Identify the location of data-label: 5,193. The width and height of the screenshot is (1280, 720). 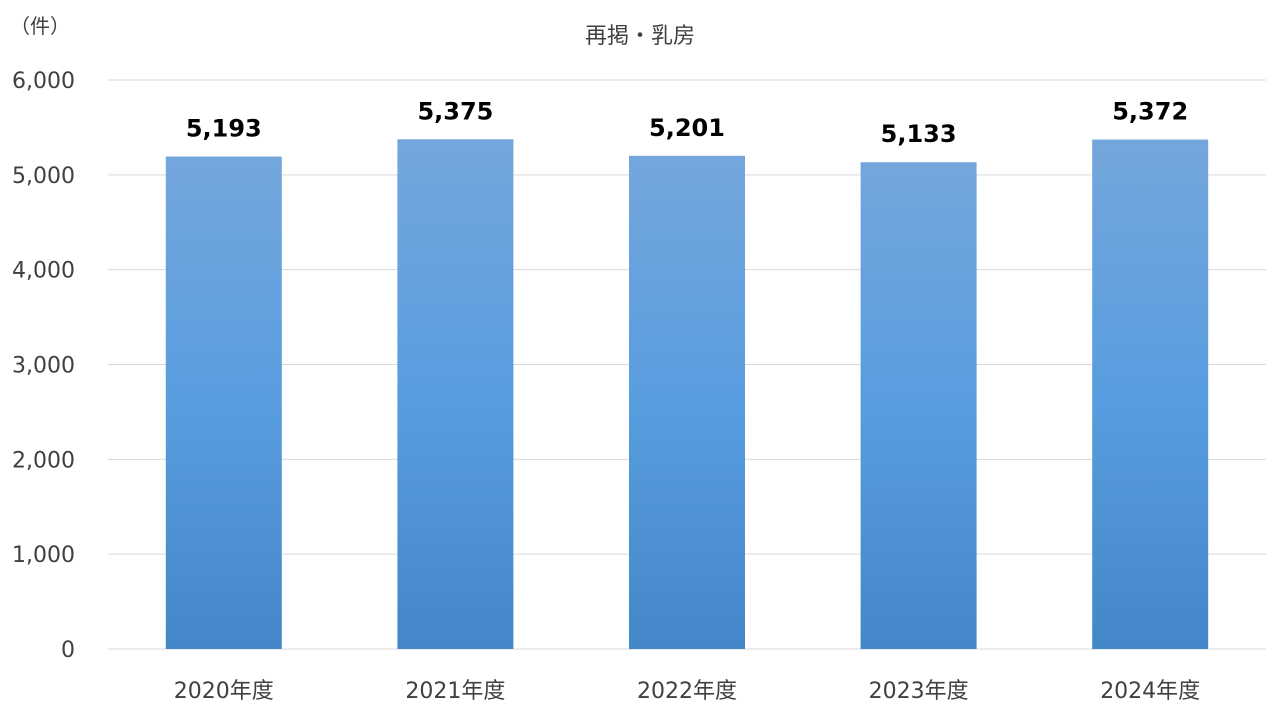
(224, 129).